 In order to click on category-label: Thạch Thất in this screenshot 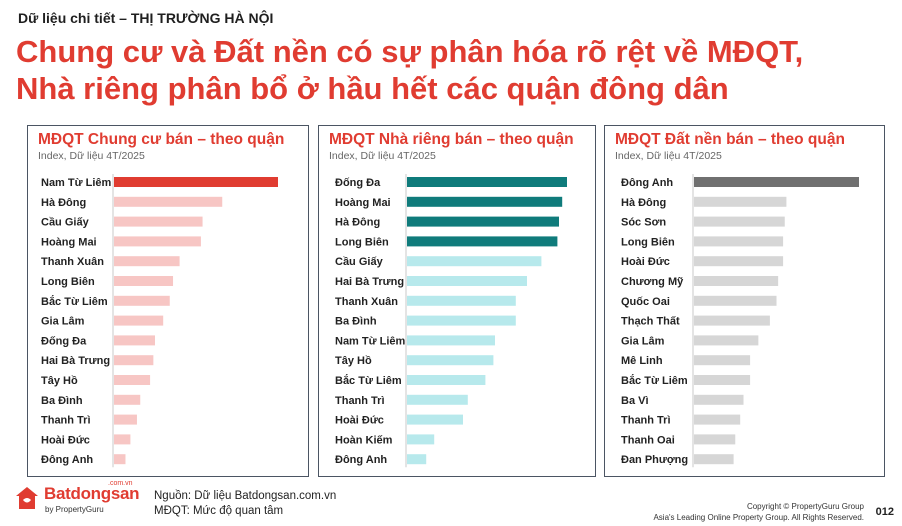, I will do `click(650, 322)`.